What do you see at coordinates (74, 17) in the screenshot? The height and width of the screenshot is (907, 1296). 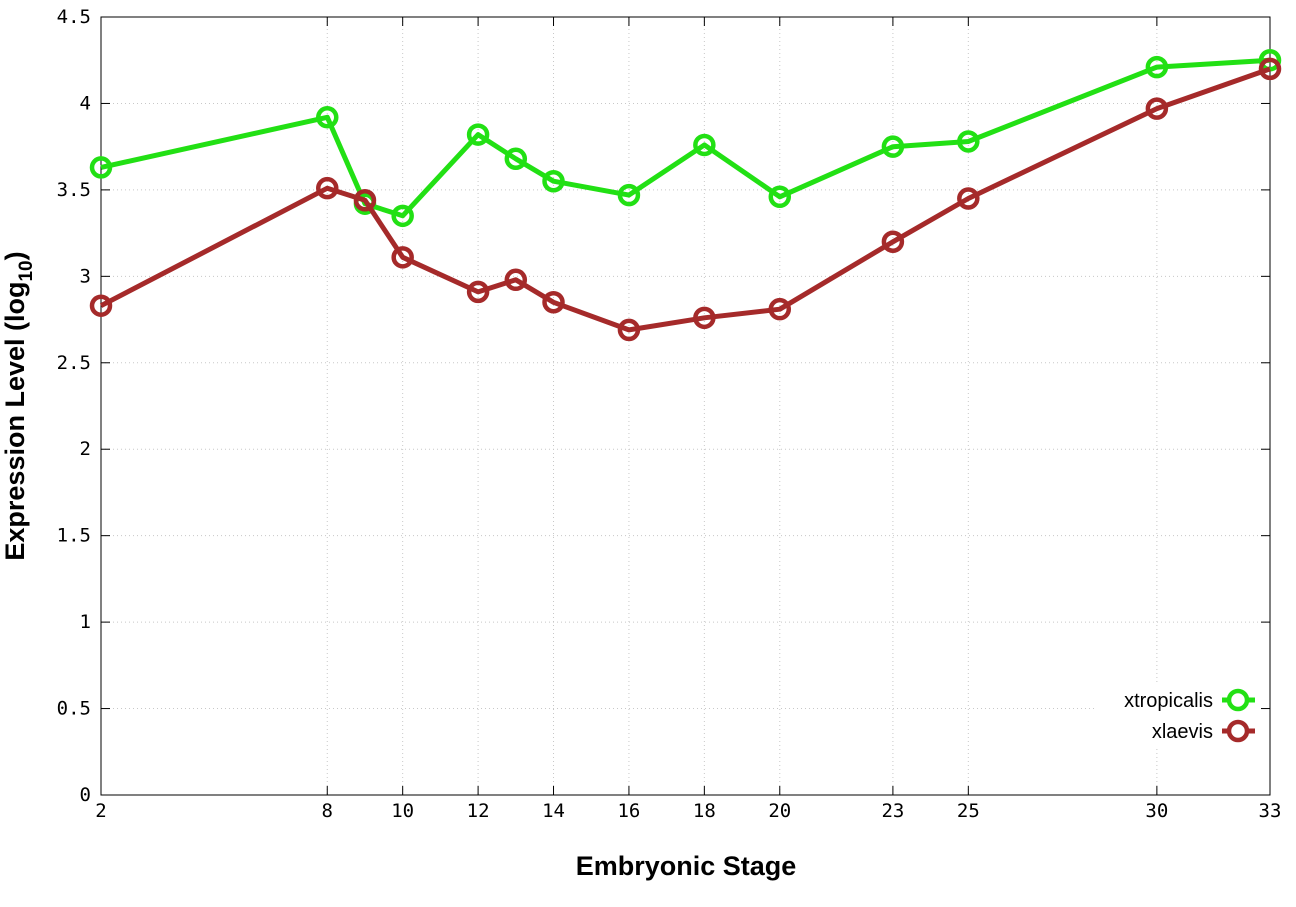 I see `y-tick-label: 4.5` at bounding box center [74, 17].